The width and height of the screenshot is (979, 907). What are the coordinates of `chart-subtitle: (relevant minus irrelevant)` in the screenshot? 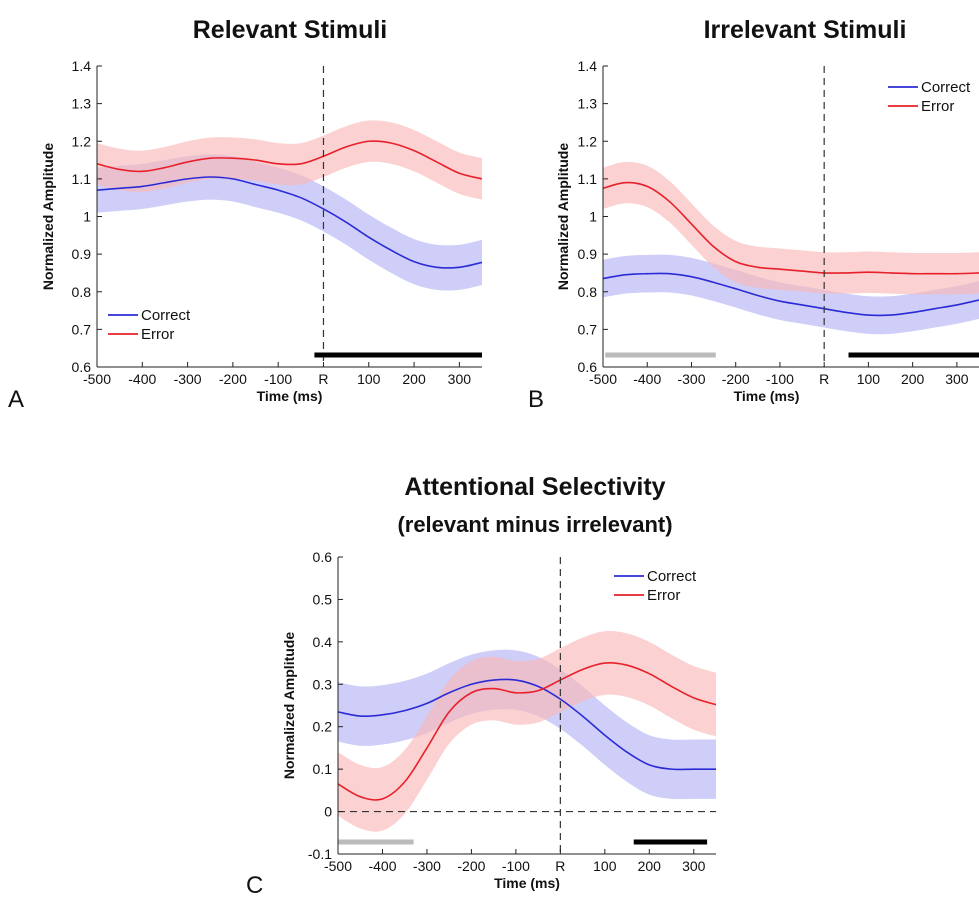 It's located at (534, 524).